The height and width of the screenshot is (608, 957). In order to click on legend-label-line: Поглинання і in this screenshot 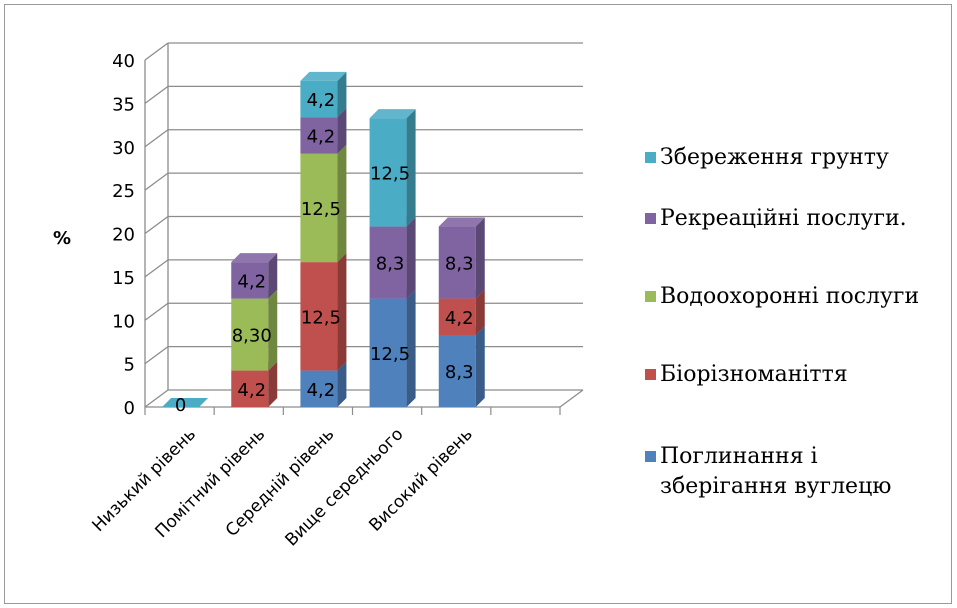, I will do `click(739, 456)`.